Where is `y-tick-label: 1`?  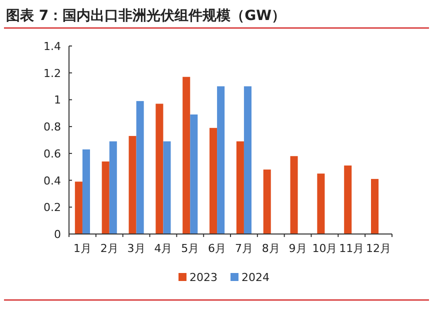
y-tick-label: 1 is located at coordinates (57, 100).